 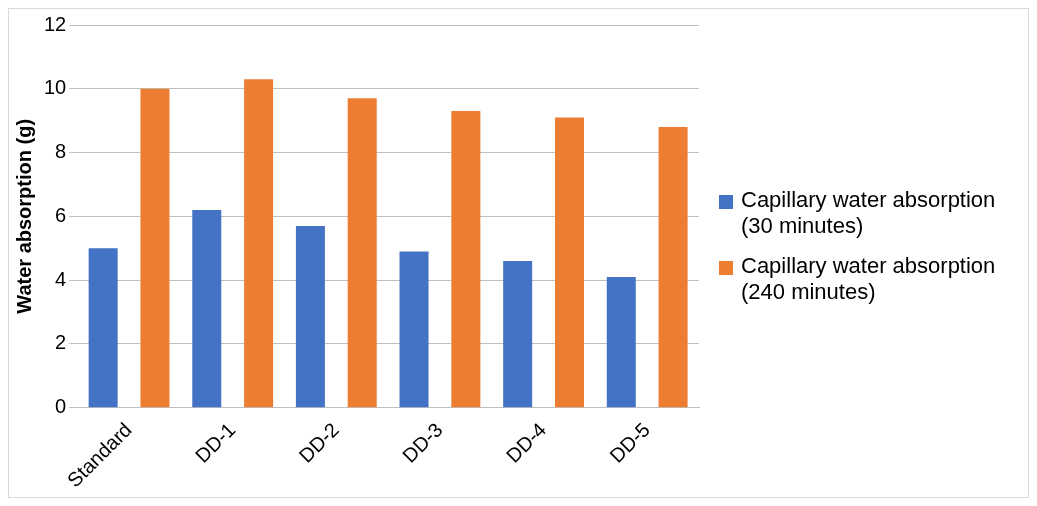 I want to click on y-tick-label: 10, so click(x=55, y=87).